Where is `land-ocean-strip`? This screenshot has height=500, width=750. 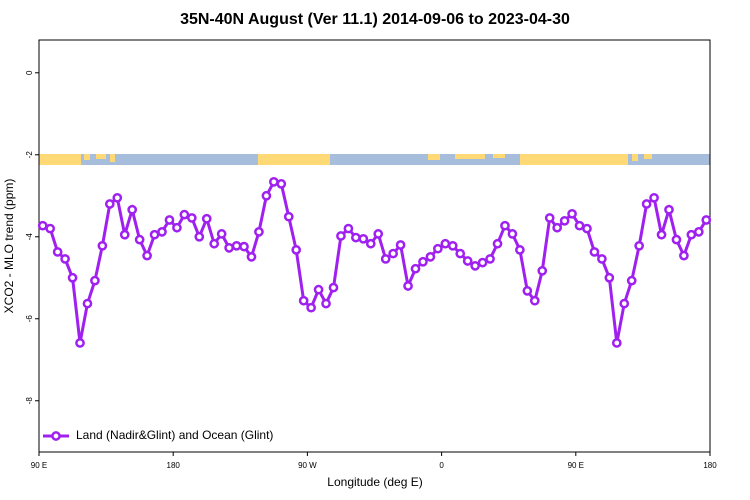
land-ocean-strip is located at coordinates (374, 159).